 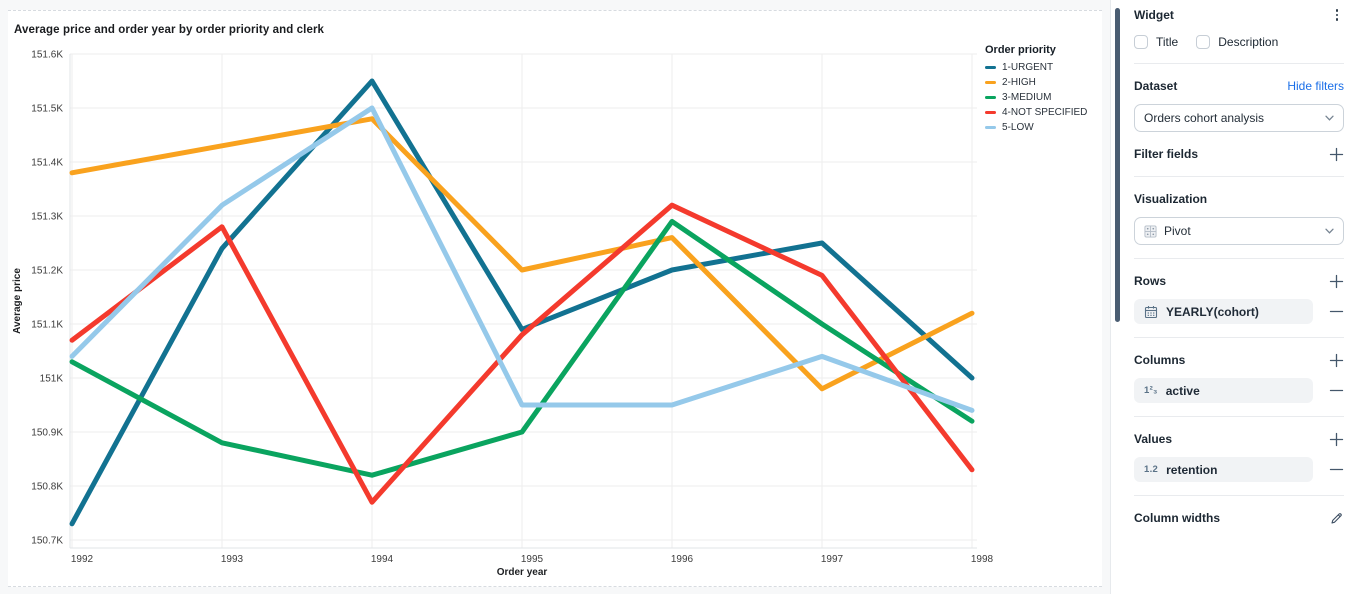 I want to click on title-checkbox: Title, so click(x=1156, y=41).